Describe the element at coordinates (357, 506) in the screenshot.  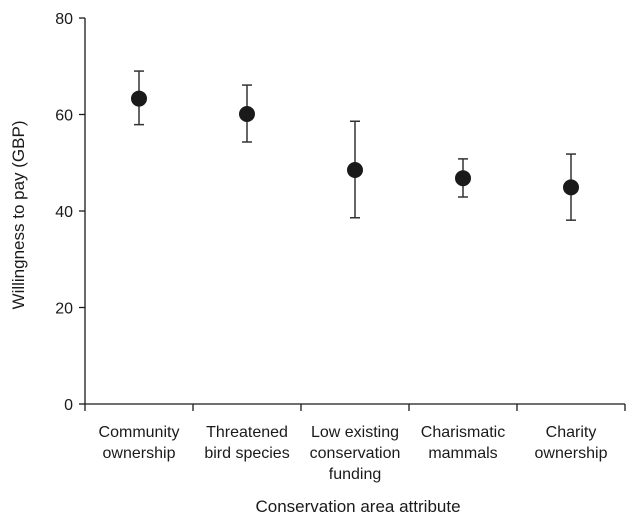
I see `x-axis-title: Conservation area attribute` at that location.